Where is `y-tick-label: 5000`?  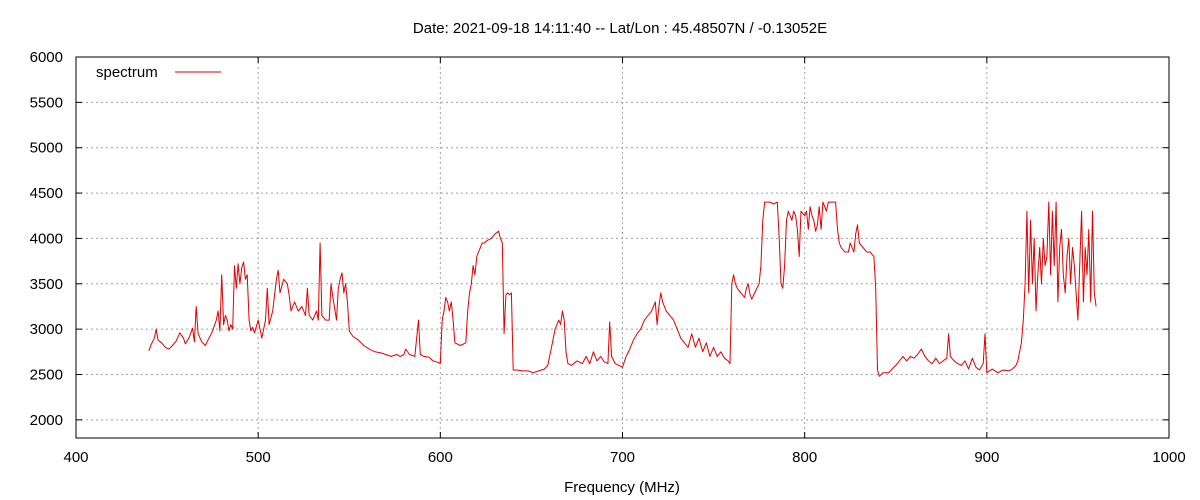 y-tick-label: 5000 is located at coordinates (46, 148).